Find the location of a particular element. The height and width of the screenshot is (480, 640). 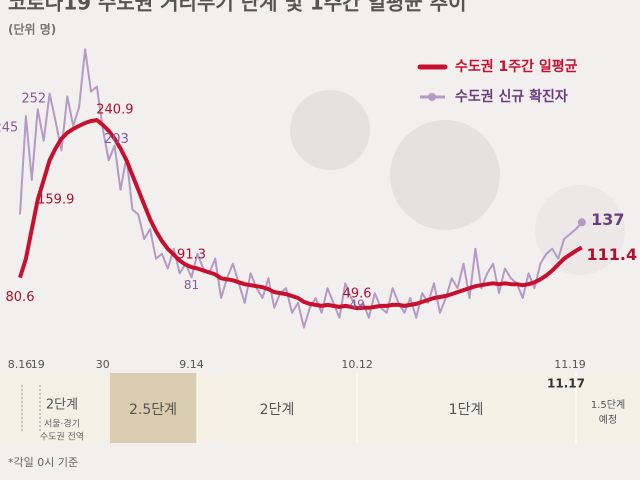

data-label: 245 is located at coordinates (9, 128).